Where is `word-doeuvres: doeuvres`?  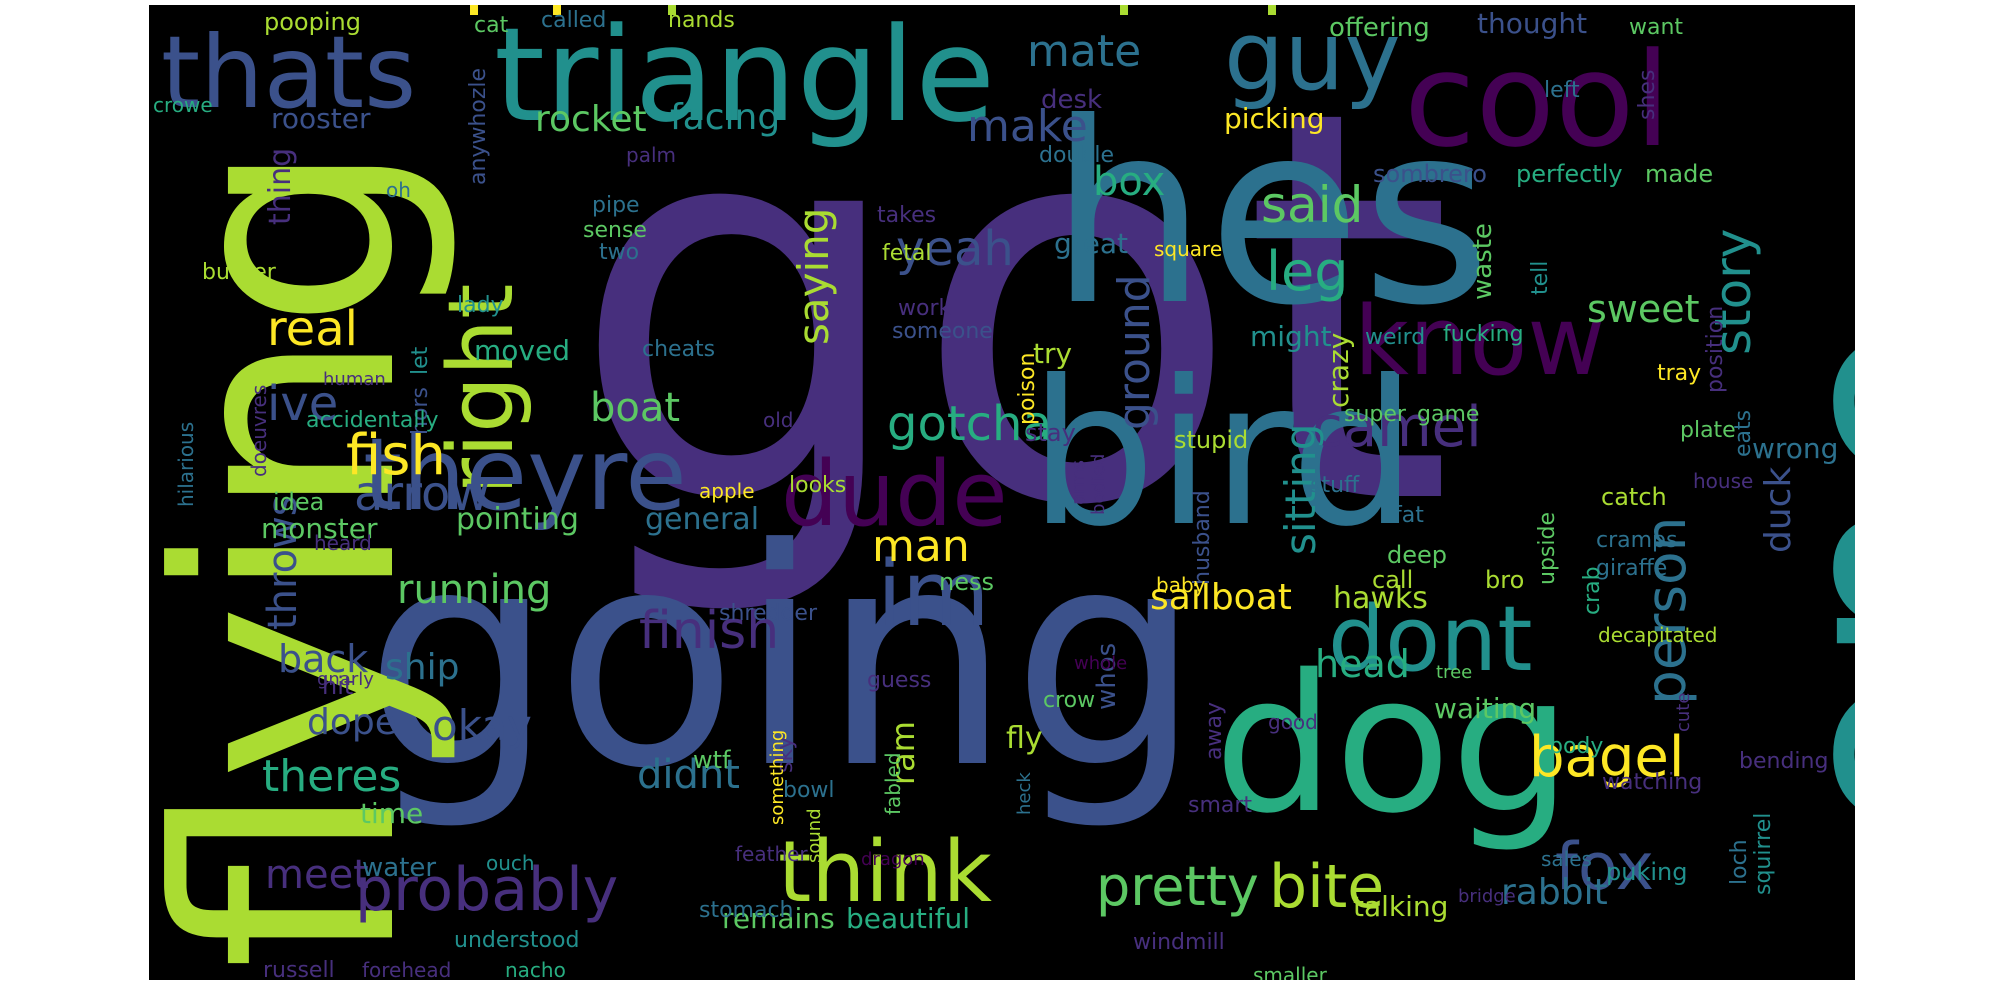
word-doeuvres: doeuvres is located at coordinates (259, 430).